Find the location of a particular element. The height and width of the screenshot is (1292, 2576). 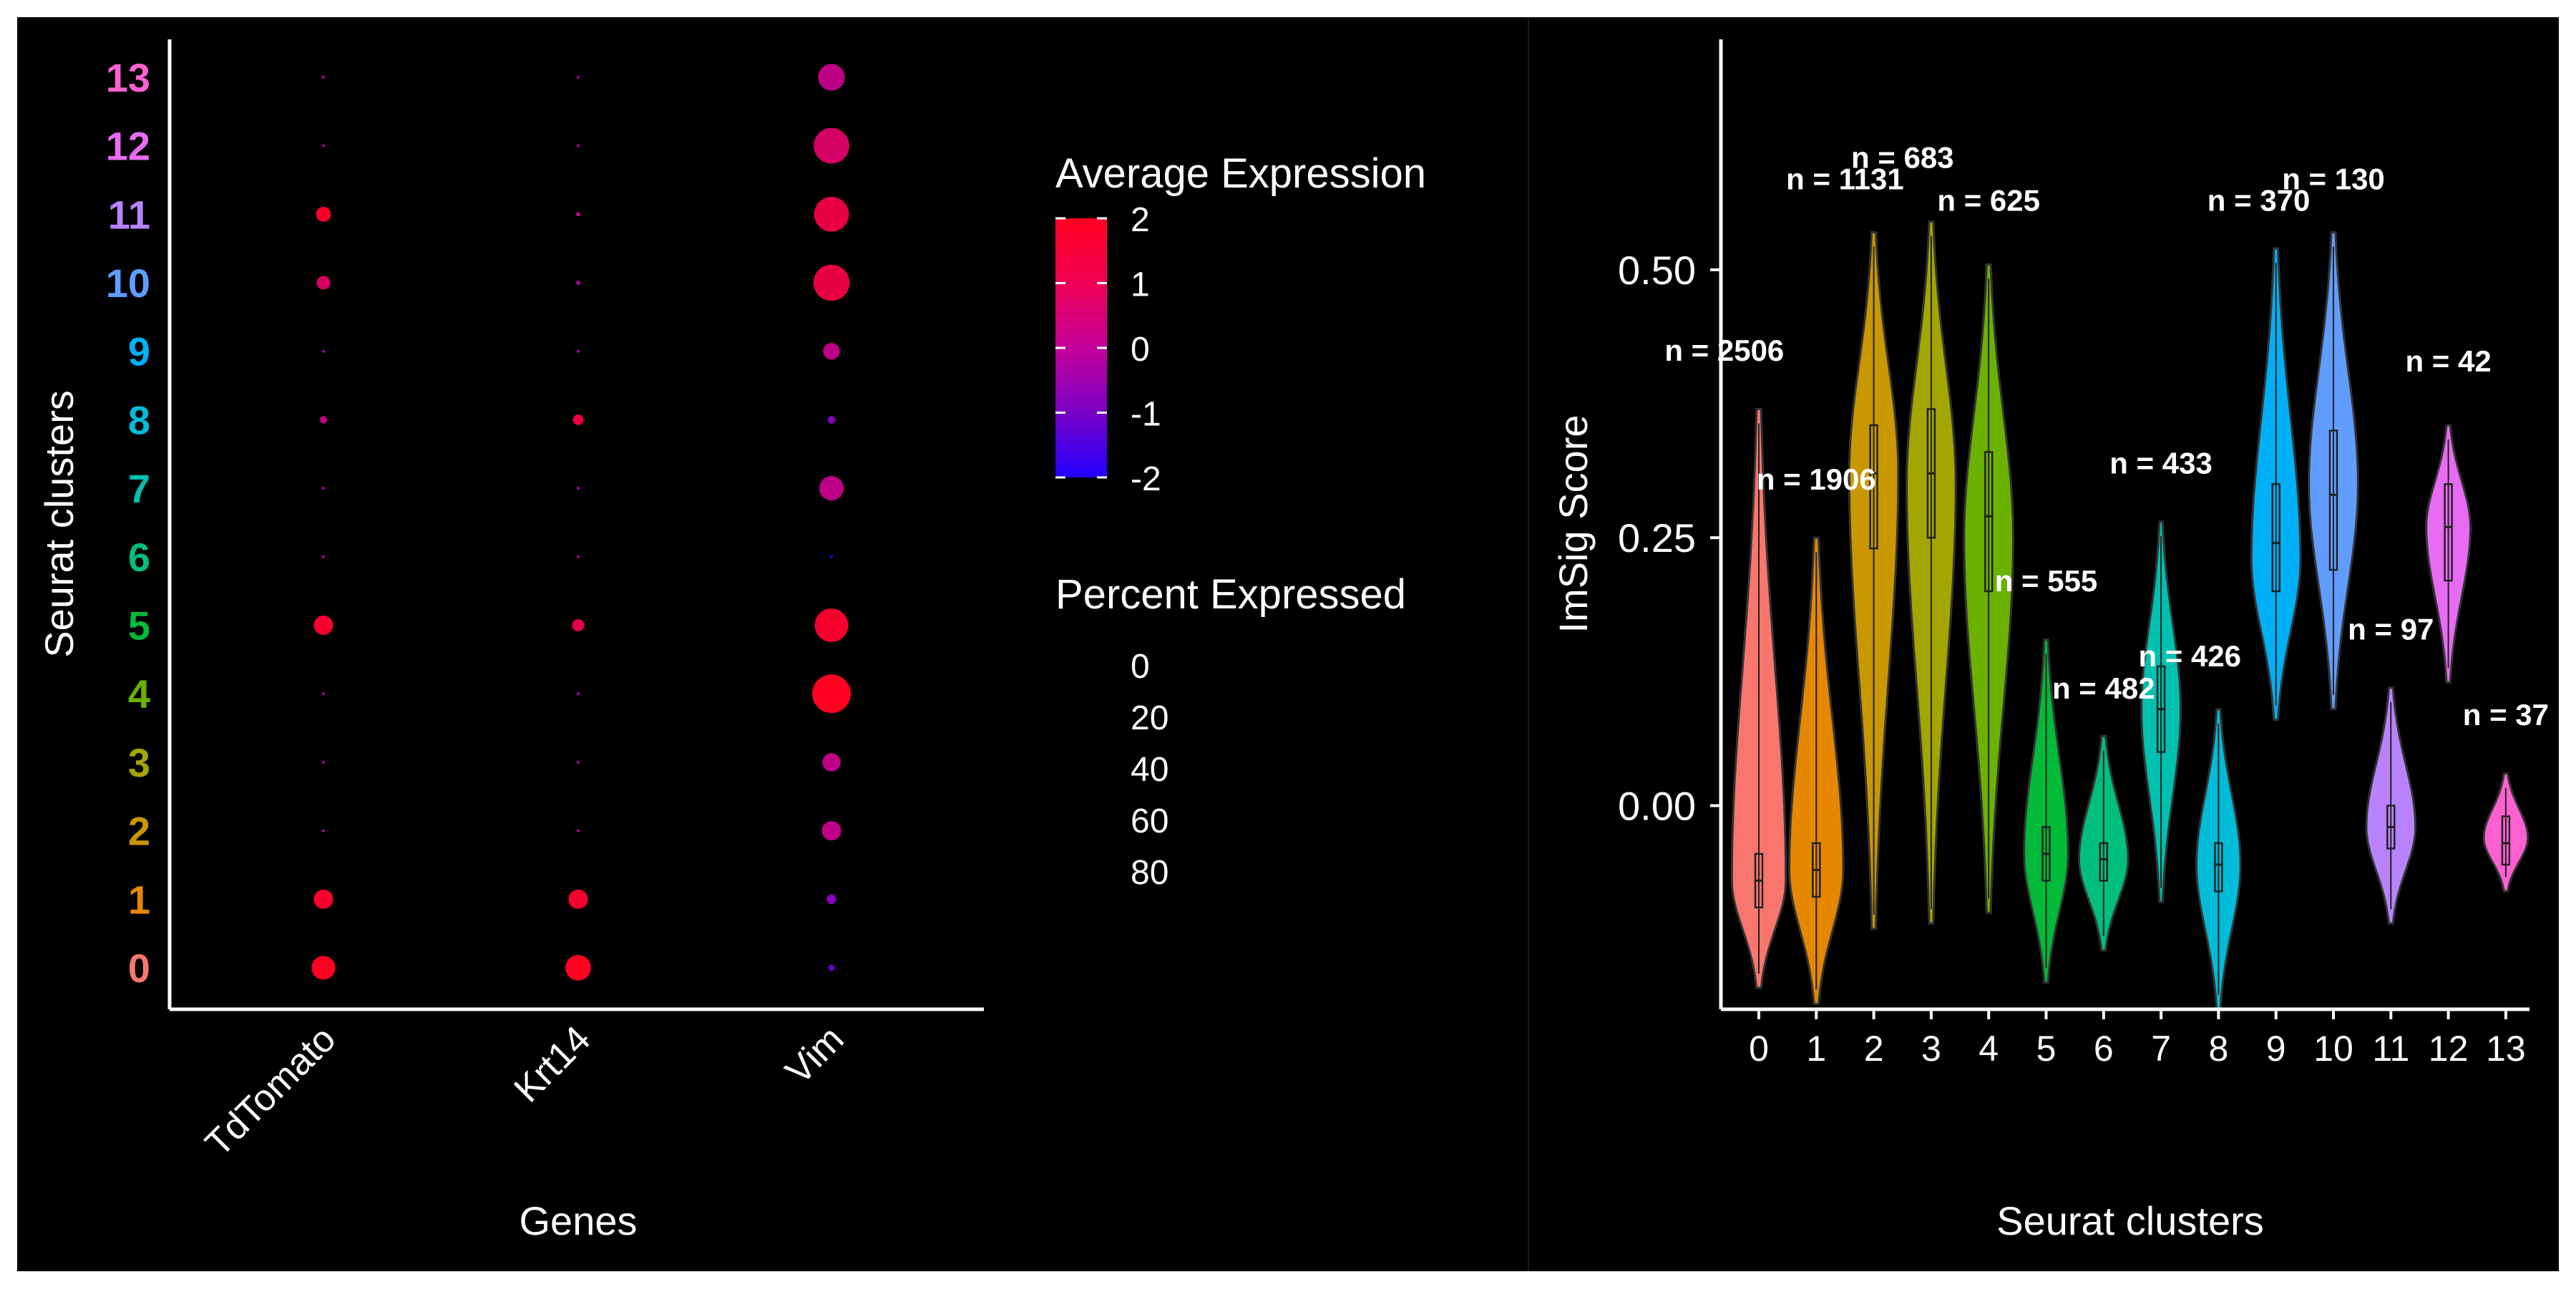

violin-x-tick-label: 7 is located at coordinates (2161, 1049).